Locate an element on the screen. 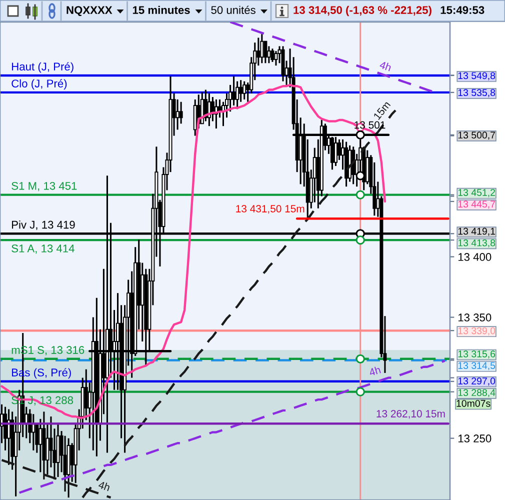 The image size is (505, 500). text: NQXXXX is located at coordinates (89, 11).